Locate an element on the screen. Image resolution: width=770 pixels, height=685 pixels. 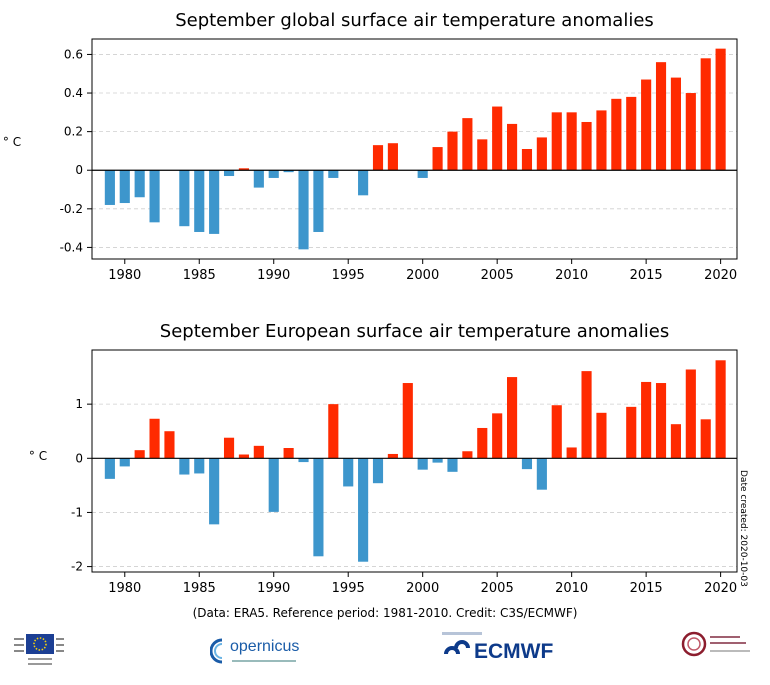
climate-change-service-icon is located at coordinates (715, 644).